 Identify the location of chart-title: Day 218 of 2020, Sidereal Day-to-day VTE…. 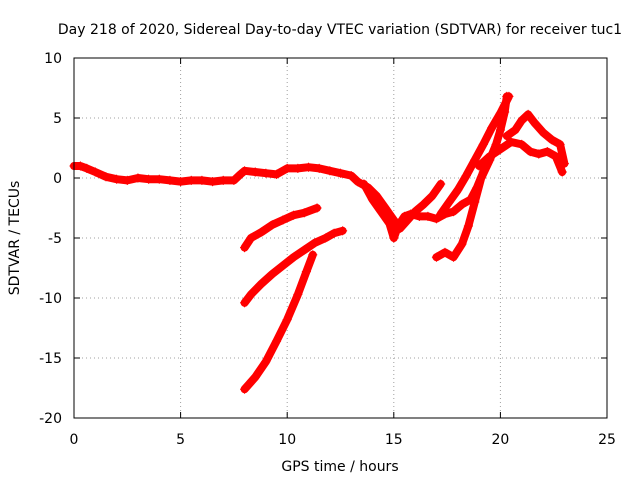
(340, 30).